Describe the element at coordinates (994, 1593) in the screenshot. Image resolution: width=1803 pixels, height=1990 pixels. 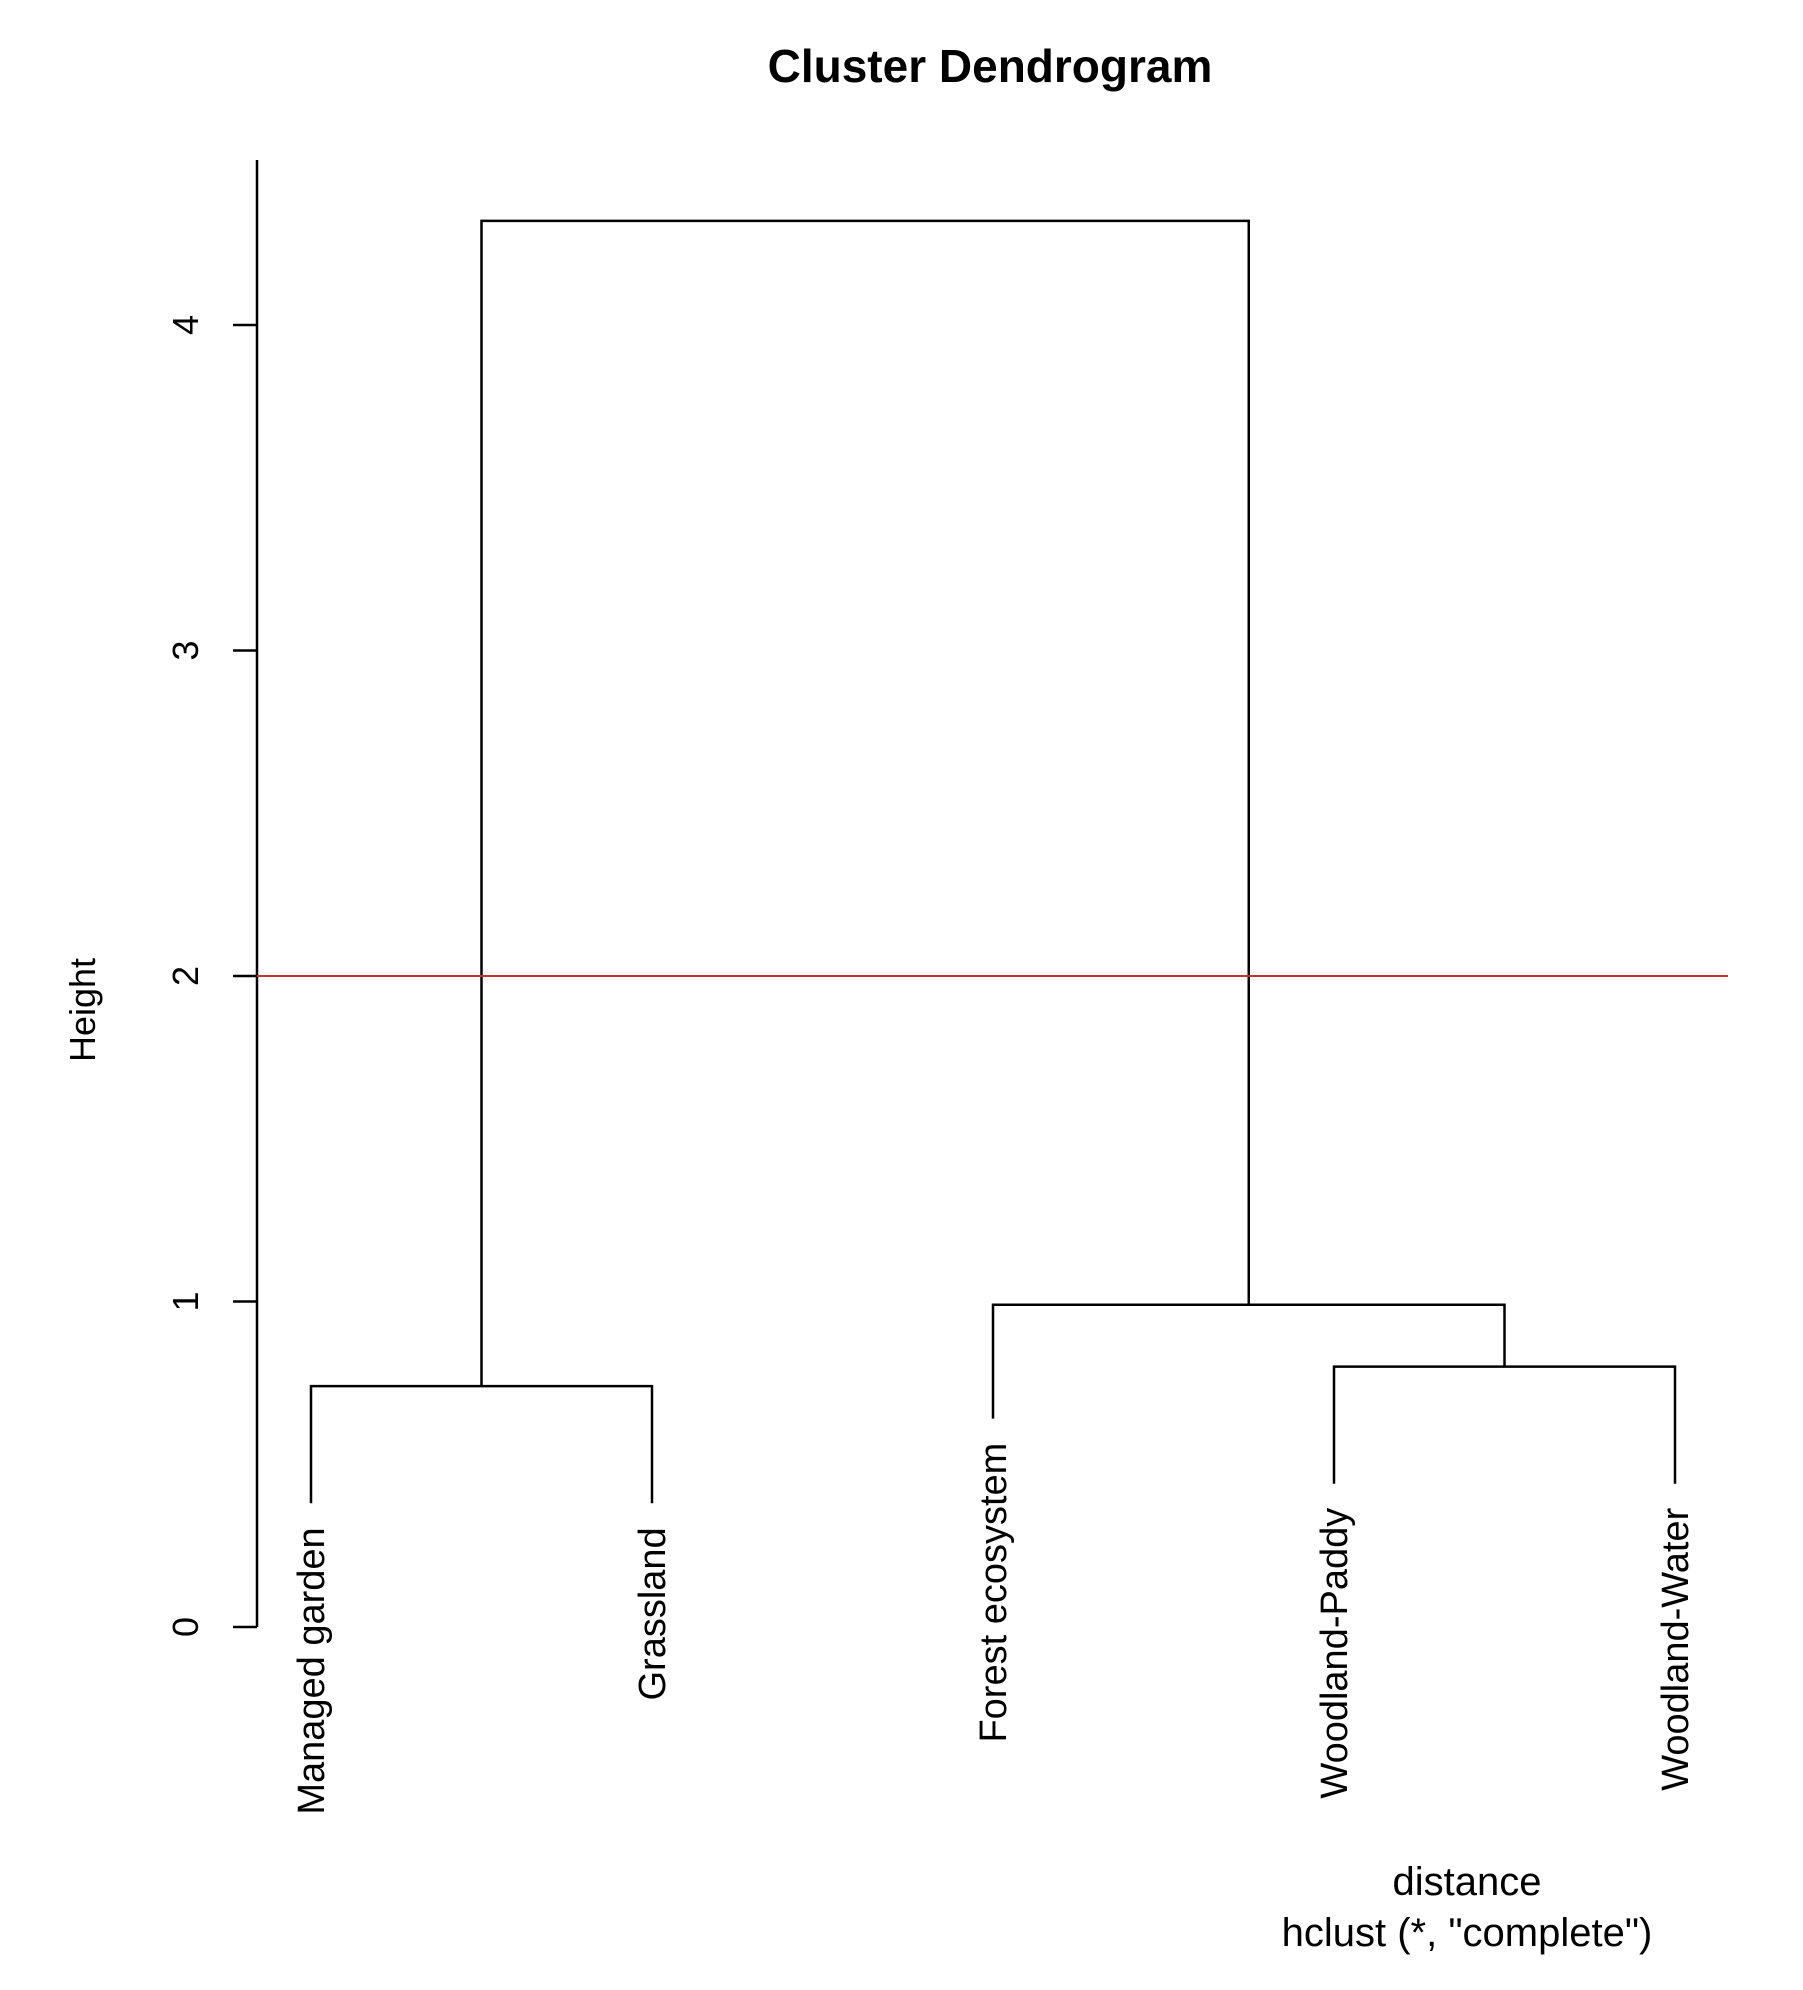
I see `leaf-label-2: Forest ecosystem` at that location.